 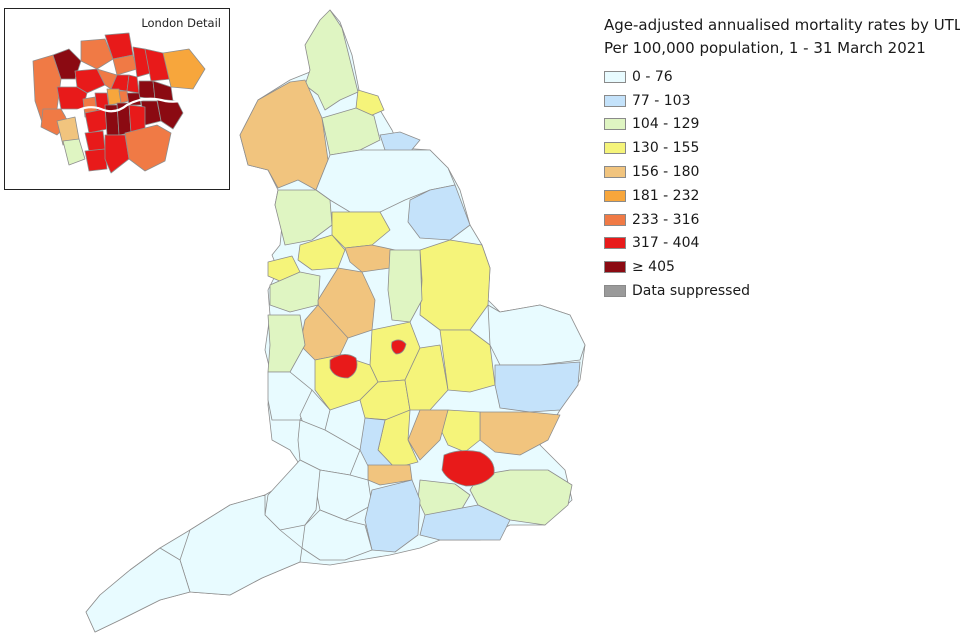 What do you see at coordinates (666, 219) in the screenshot?
I see `legend-label: 233 - 316` at bounding box center [666, 219].